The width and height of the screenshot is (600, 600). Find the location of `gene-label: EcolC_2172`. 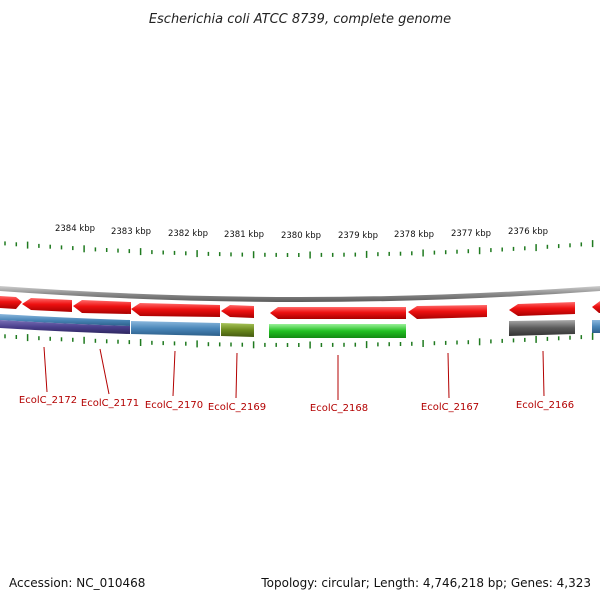

gene-label: EcolC_2172 is located at coordinates (48, 400).